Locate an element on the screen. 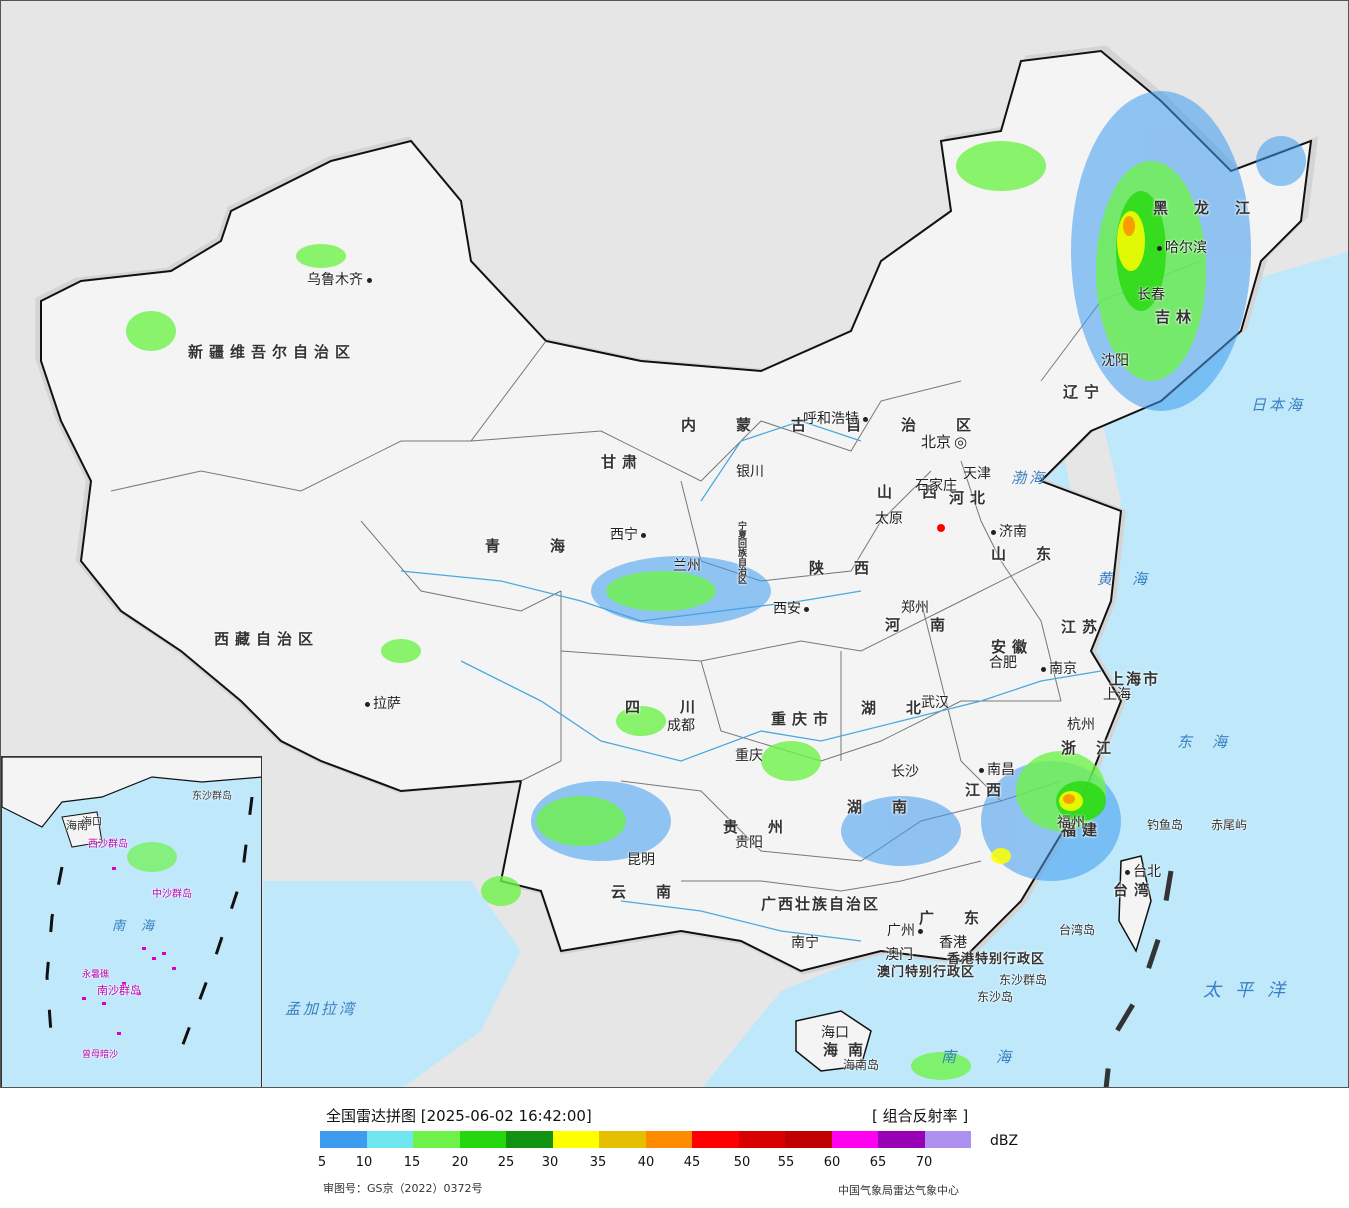 The image size is (1349, 1208). province-label: 辽宁 is located at coordinates (1084, 392).